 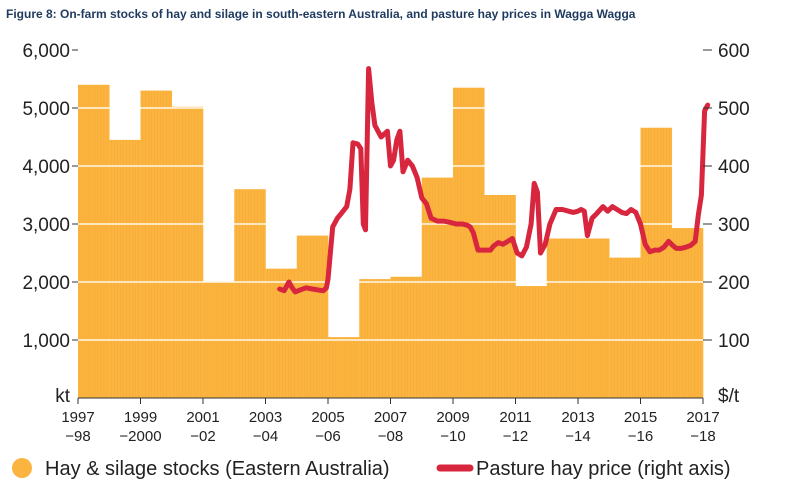 What do you see at coordinates (390, 417) in the screenshot?
I see `x-tick-label: 2007` at bounding box center [390, 417].